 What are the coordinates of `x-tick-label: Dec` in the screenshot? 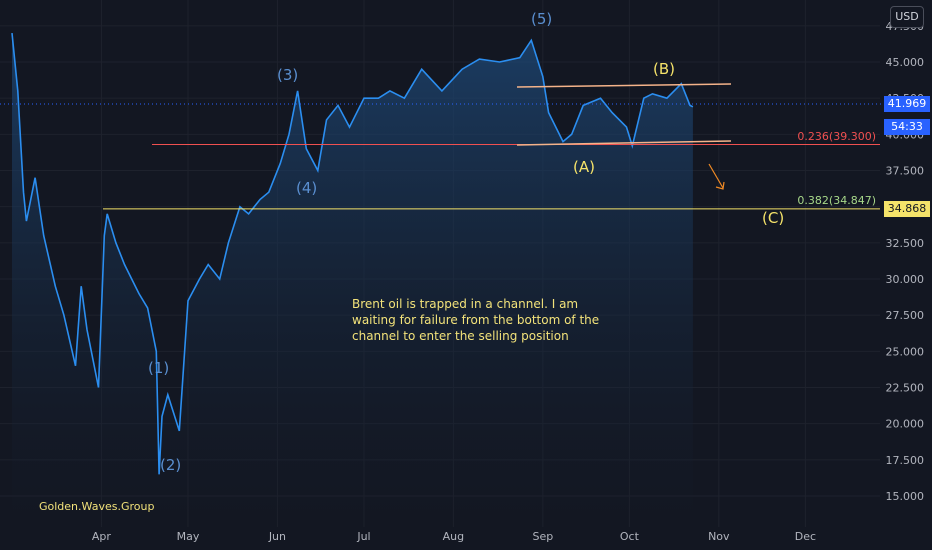 It's located at (805, 536).